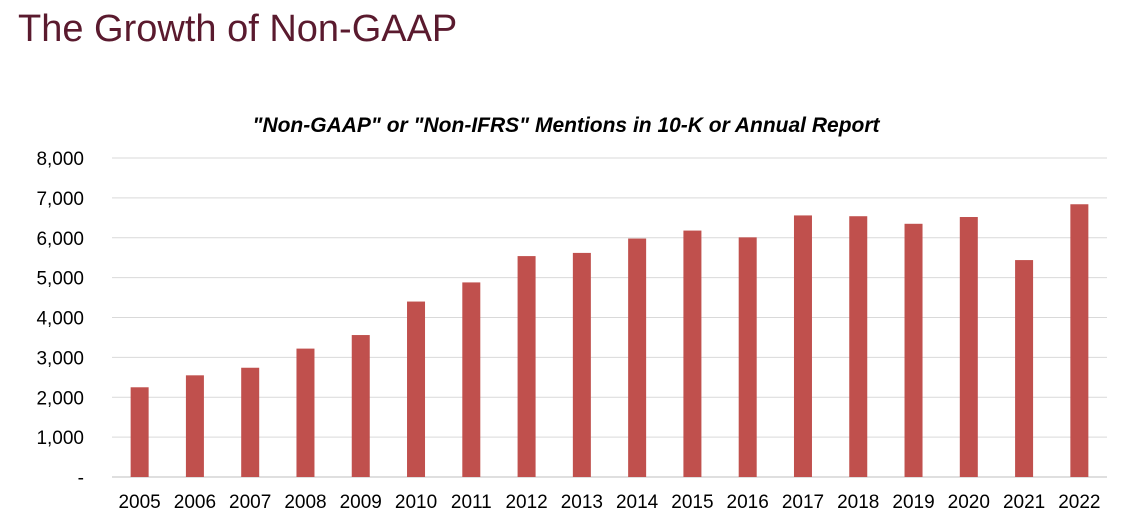 Image resolution: width=1126 pixels, height=526 pixels. I want to click on y-tick-label: -, so click(81, 478).